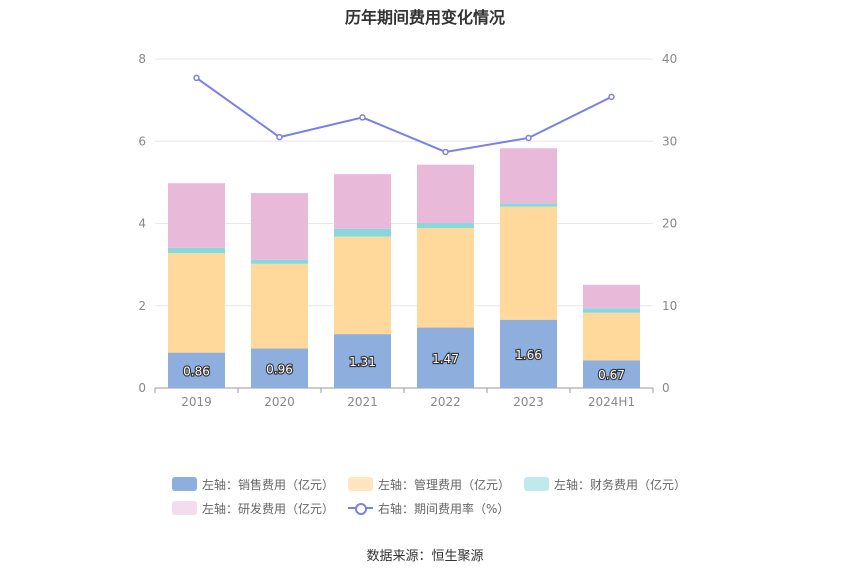 The width and height of the screenshot is (850, 575). What do you see at coordinates (611, 402) in the screenshot?
I see `x-axis-tick-label: 2024H1` at bounding box center [611, 402].